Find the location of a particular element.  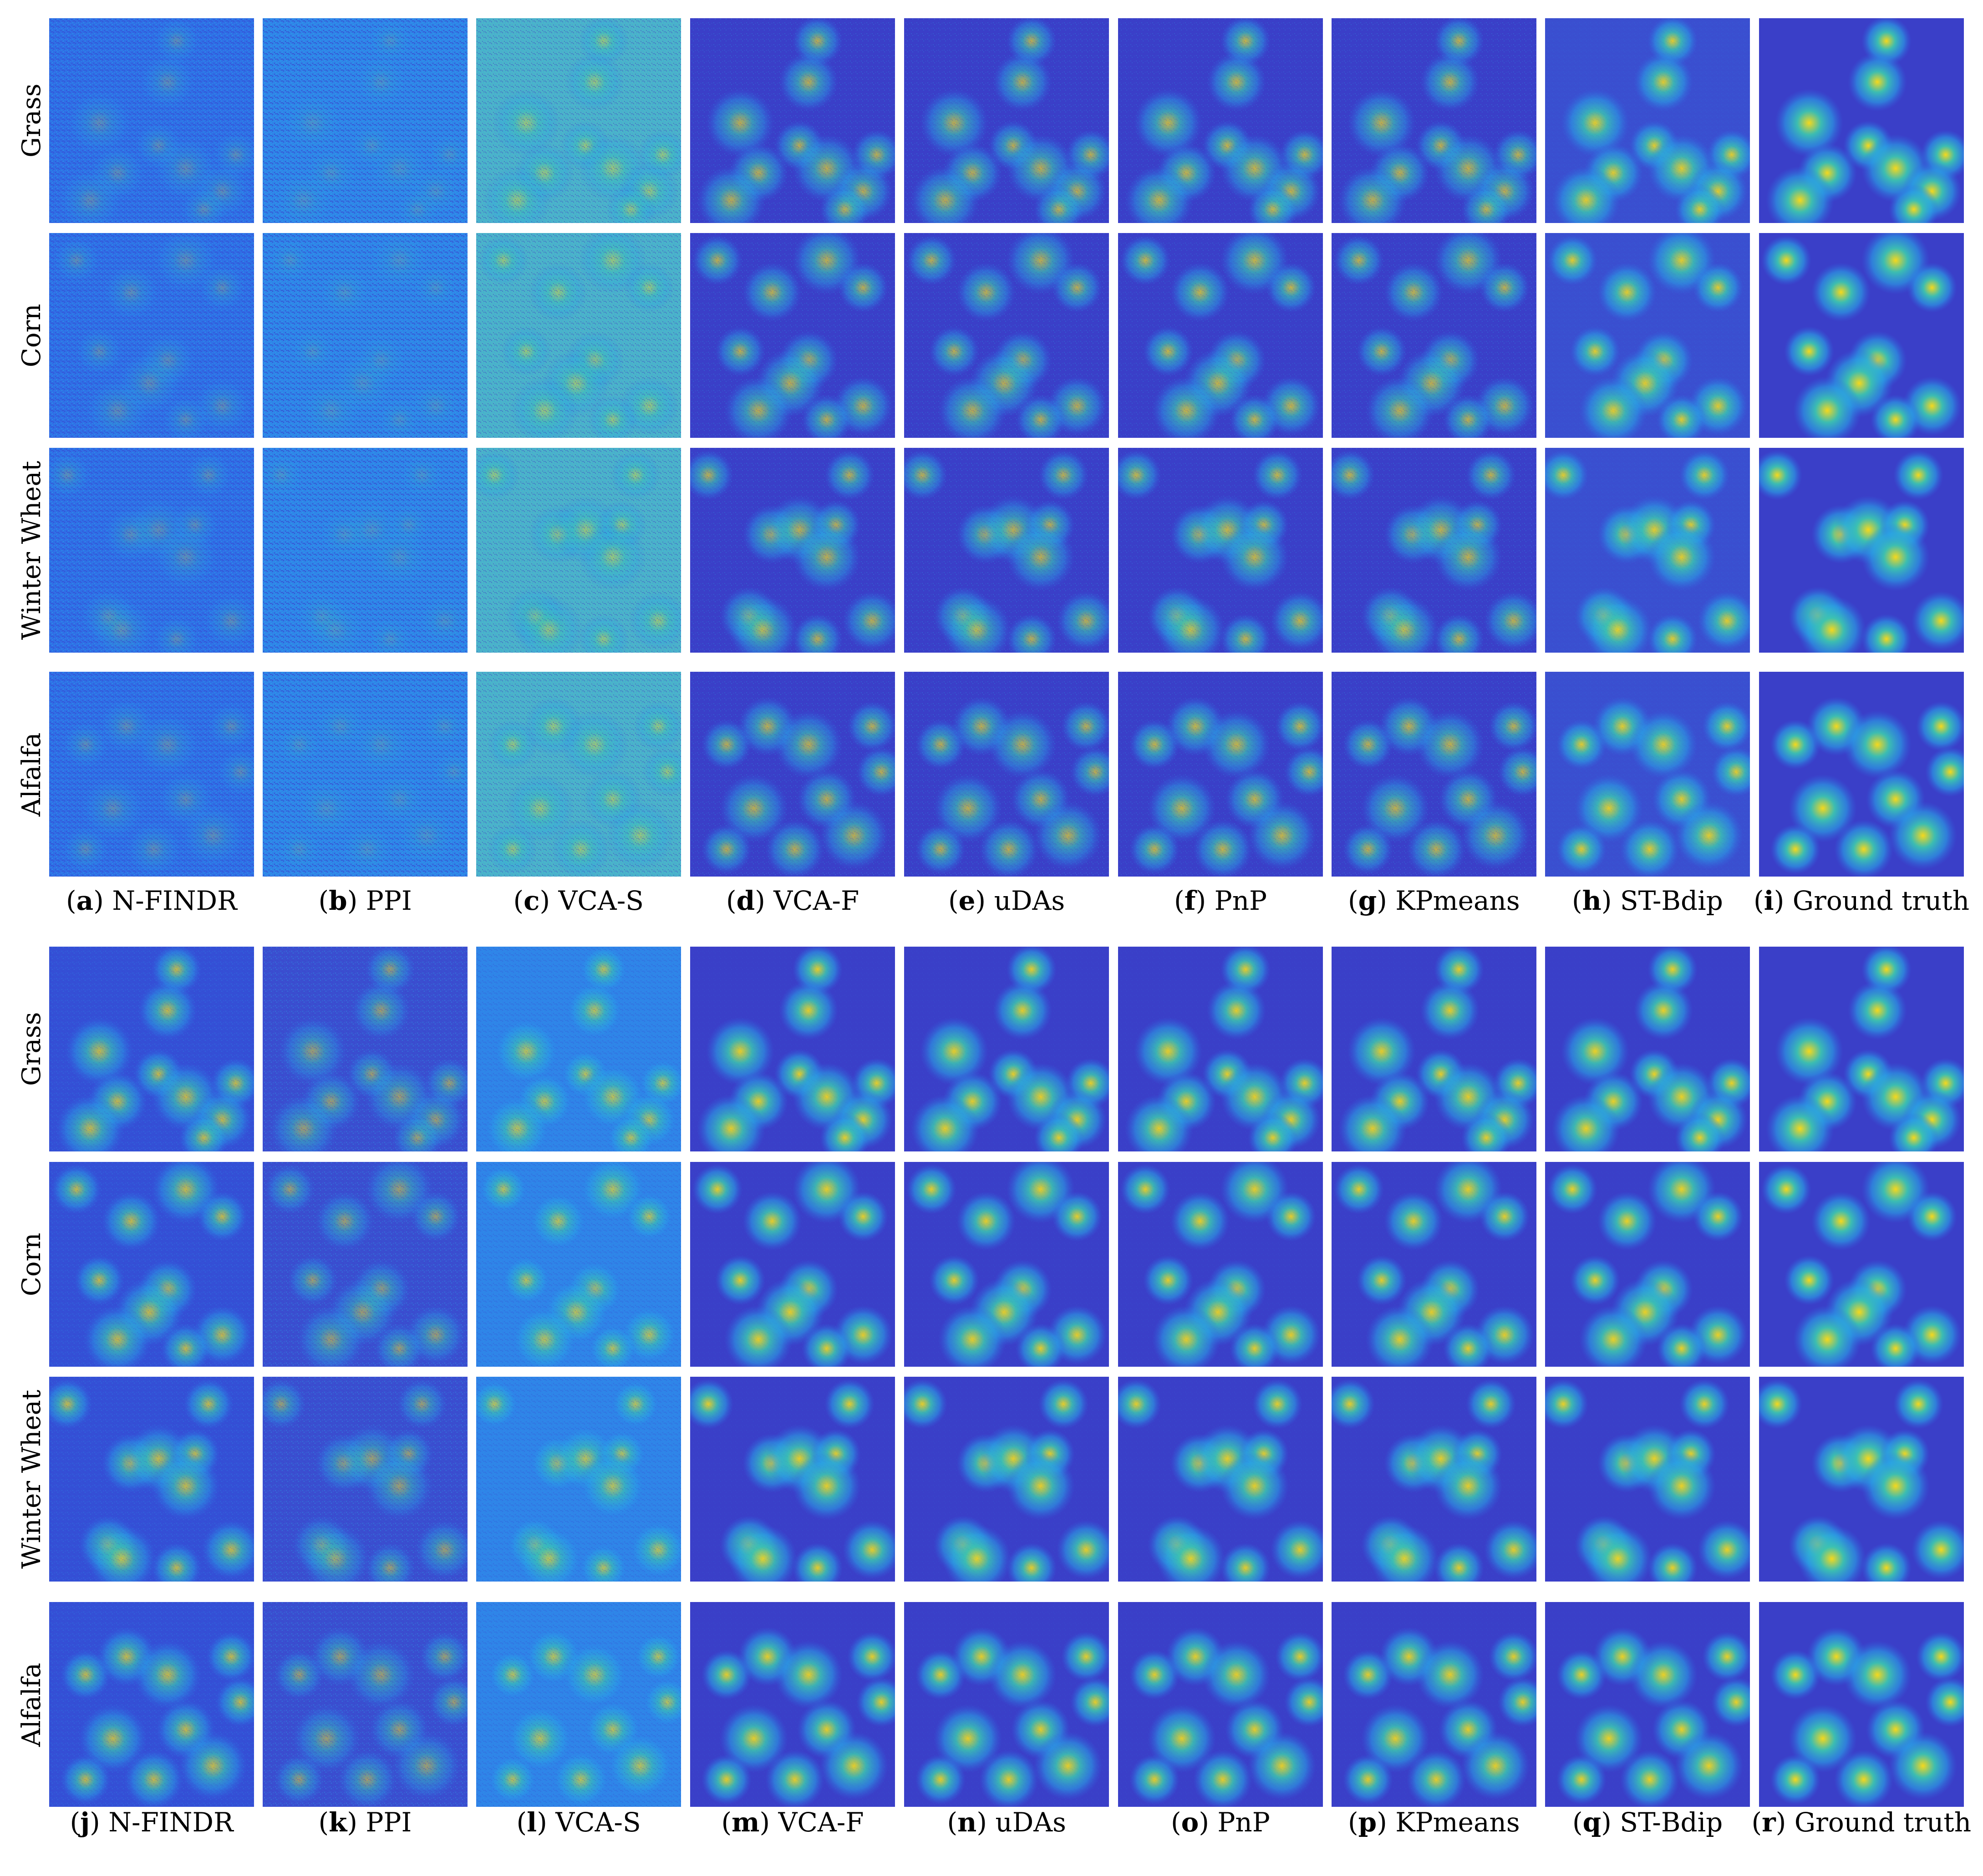

caption-letter: p is located at coordinates (1367, 1822).